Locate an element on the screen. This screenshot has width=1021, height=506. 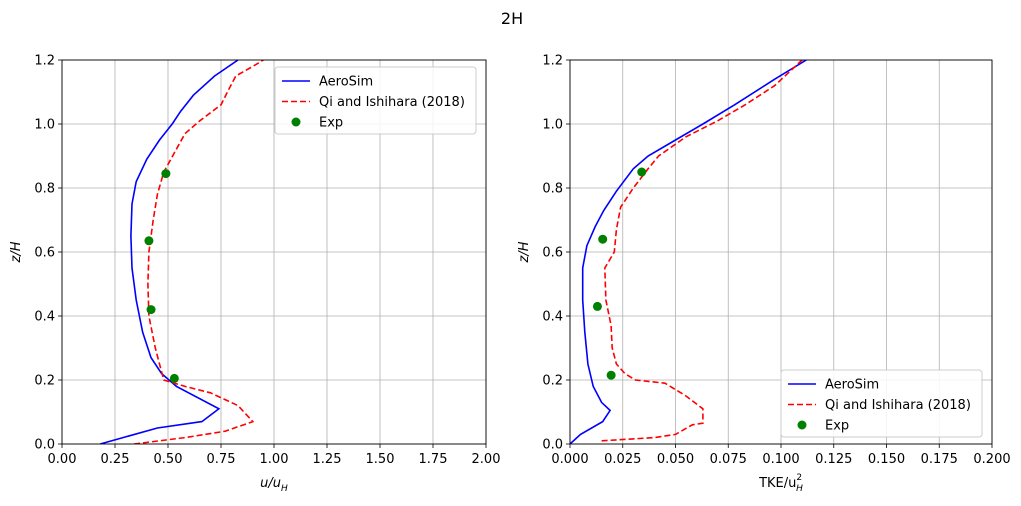
x-tick-label: 0.025 is located at coordinates (622, 459).